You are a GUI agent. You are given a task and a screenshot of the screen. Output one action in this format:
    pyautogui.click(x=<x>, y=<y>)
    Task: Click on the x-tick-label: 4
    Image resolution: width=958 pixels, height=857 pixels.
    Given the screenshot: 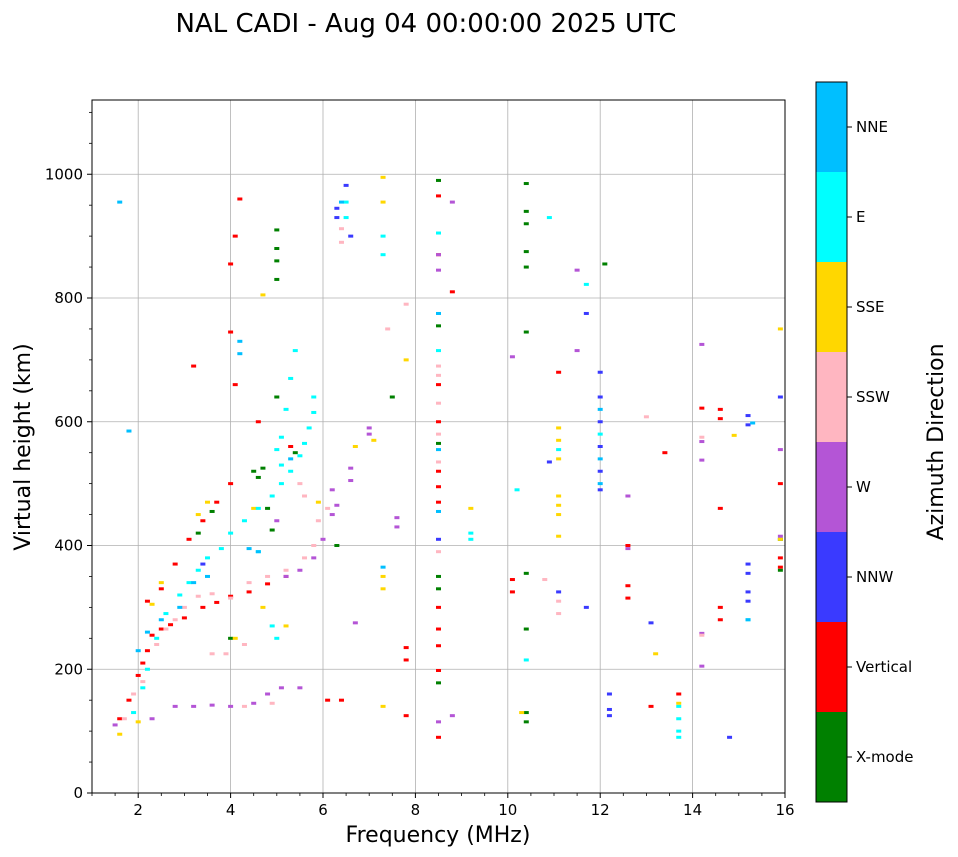 What is the action you would take?
    pyautogui.click(x=231, y=810)
    